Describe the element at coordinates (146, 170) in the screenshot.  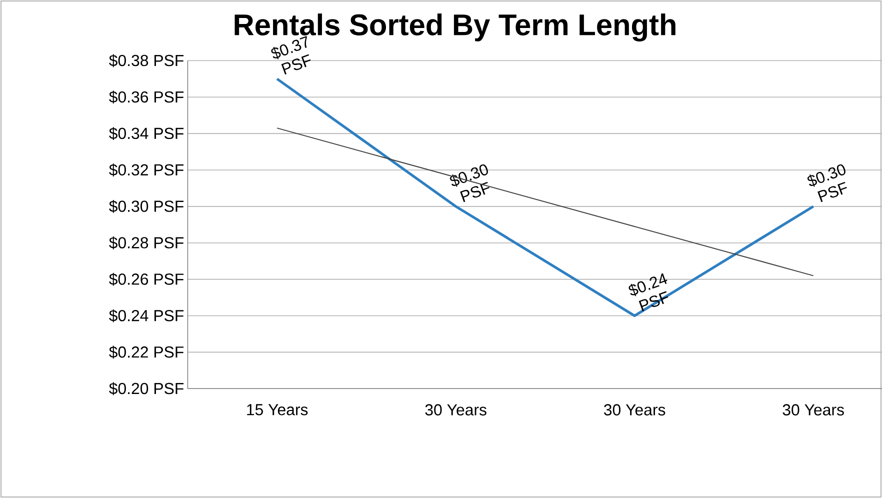
I see `y-tick-label: $0.32 PSF` at that location.